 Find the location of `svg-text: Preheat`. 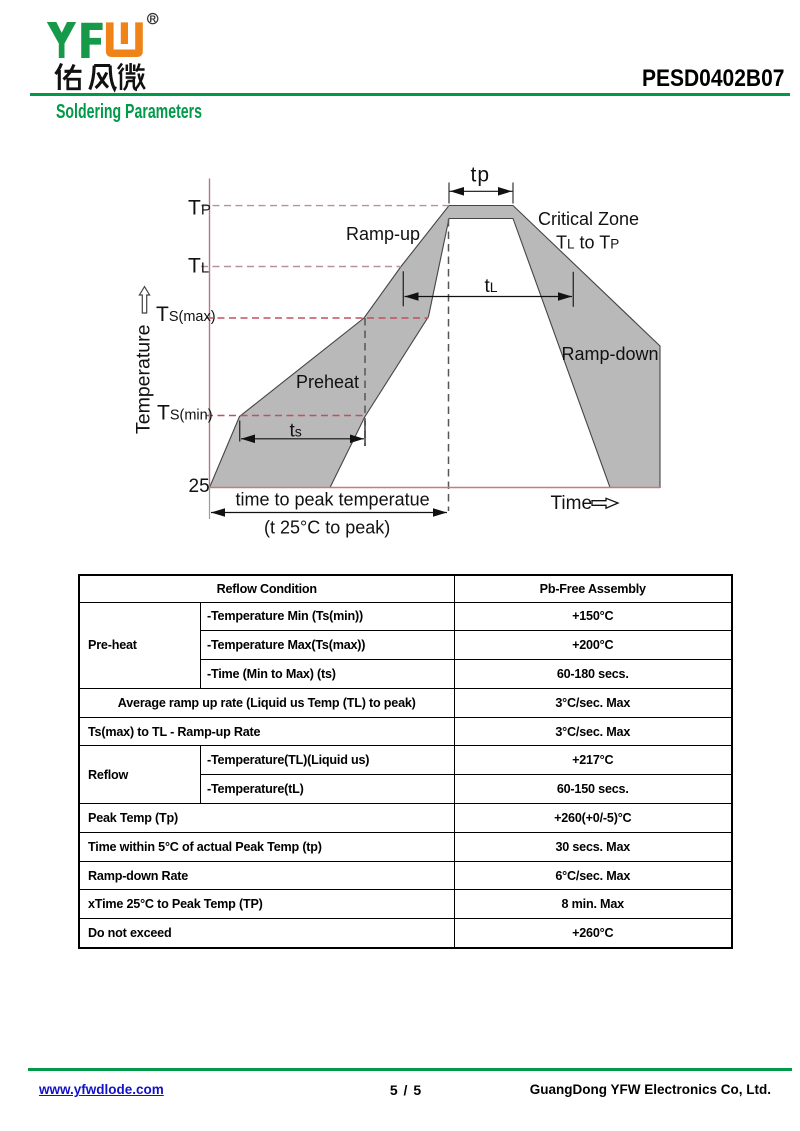

svg-text: Preheat is located at coordinates (327, 382).